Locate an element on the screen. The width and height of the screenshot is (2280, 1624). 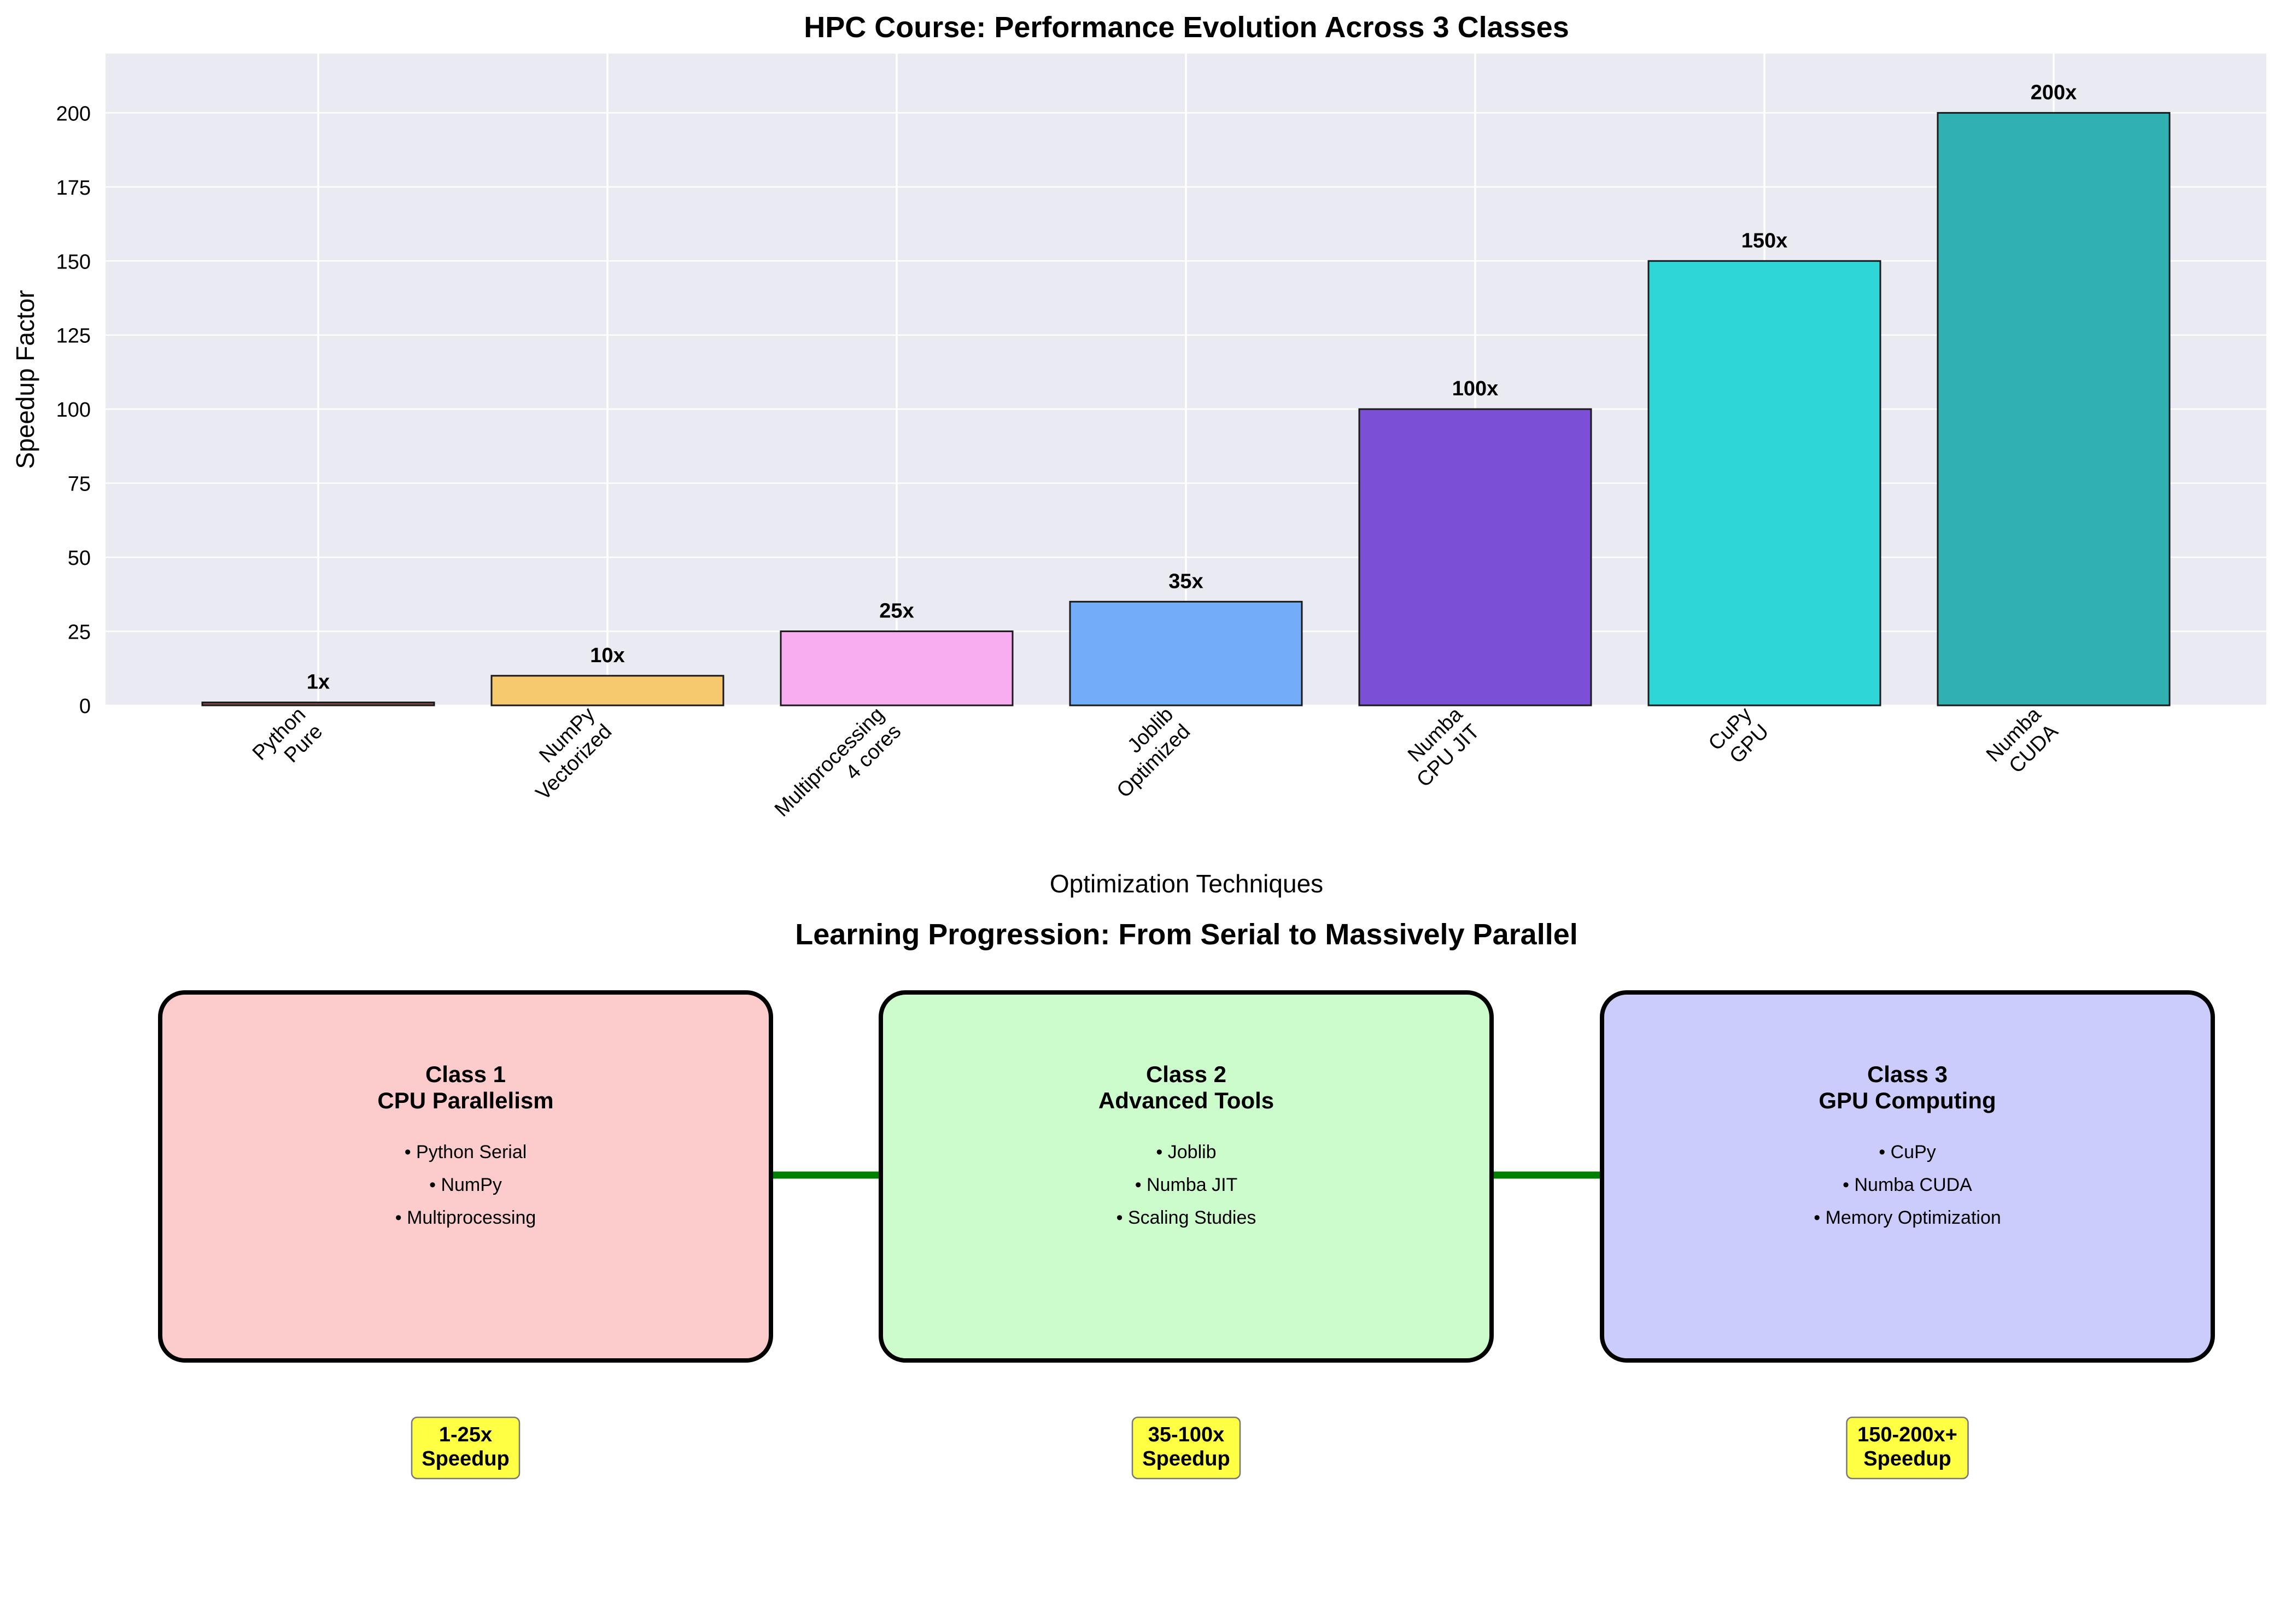
bar-value-label: 10x is located at coordinates (607, 656).